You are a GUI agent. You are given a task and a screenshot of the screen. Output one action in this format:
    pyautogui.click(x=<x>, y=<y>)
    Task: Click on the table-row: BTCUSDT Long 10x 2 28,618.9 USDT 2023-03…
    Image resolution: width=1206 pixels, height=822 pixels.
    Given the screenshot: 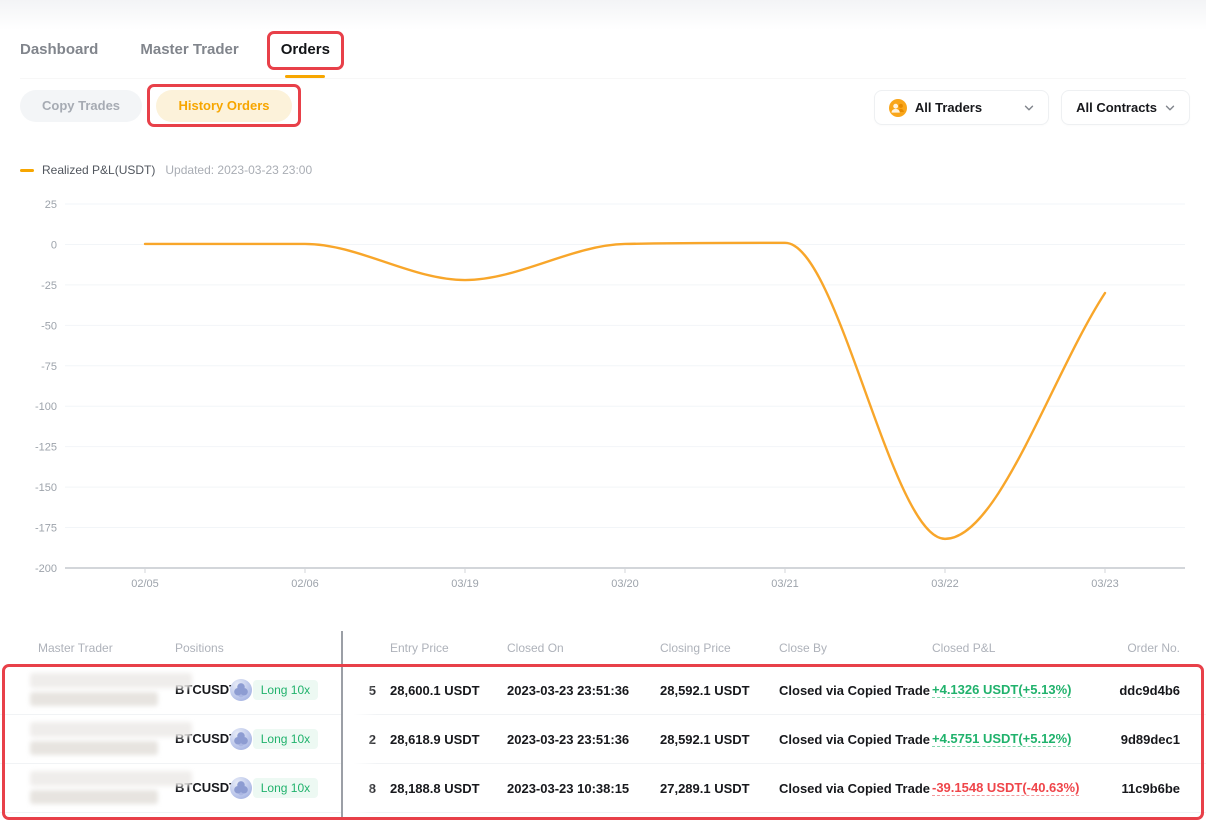 What is the action you would take?
    pyautogui.click(x=603, y=739)
    